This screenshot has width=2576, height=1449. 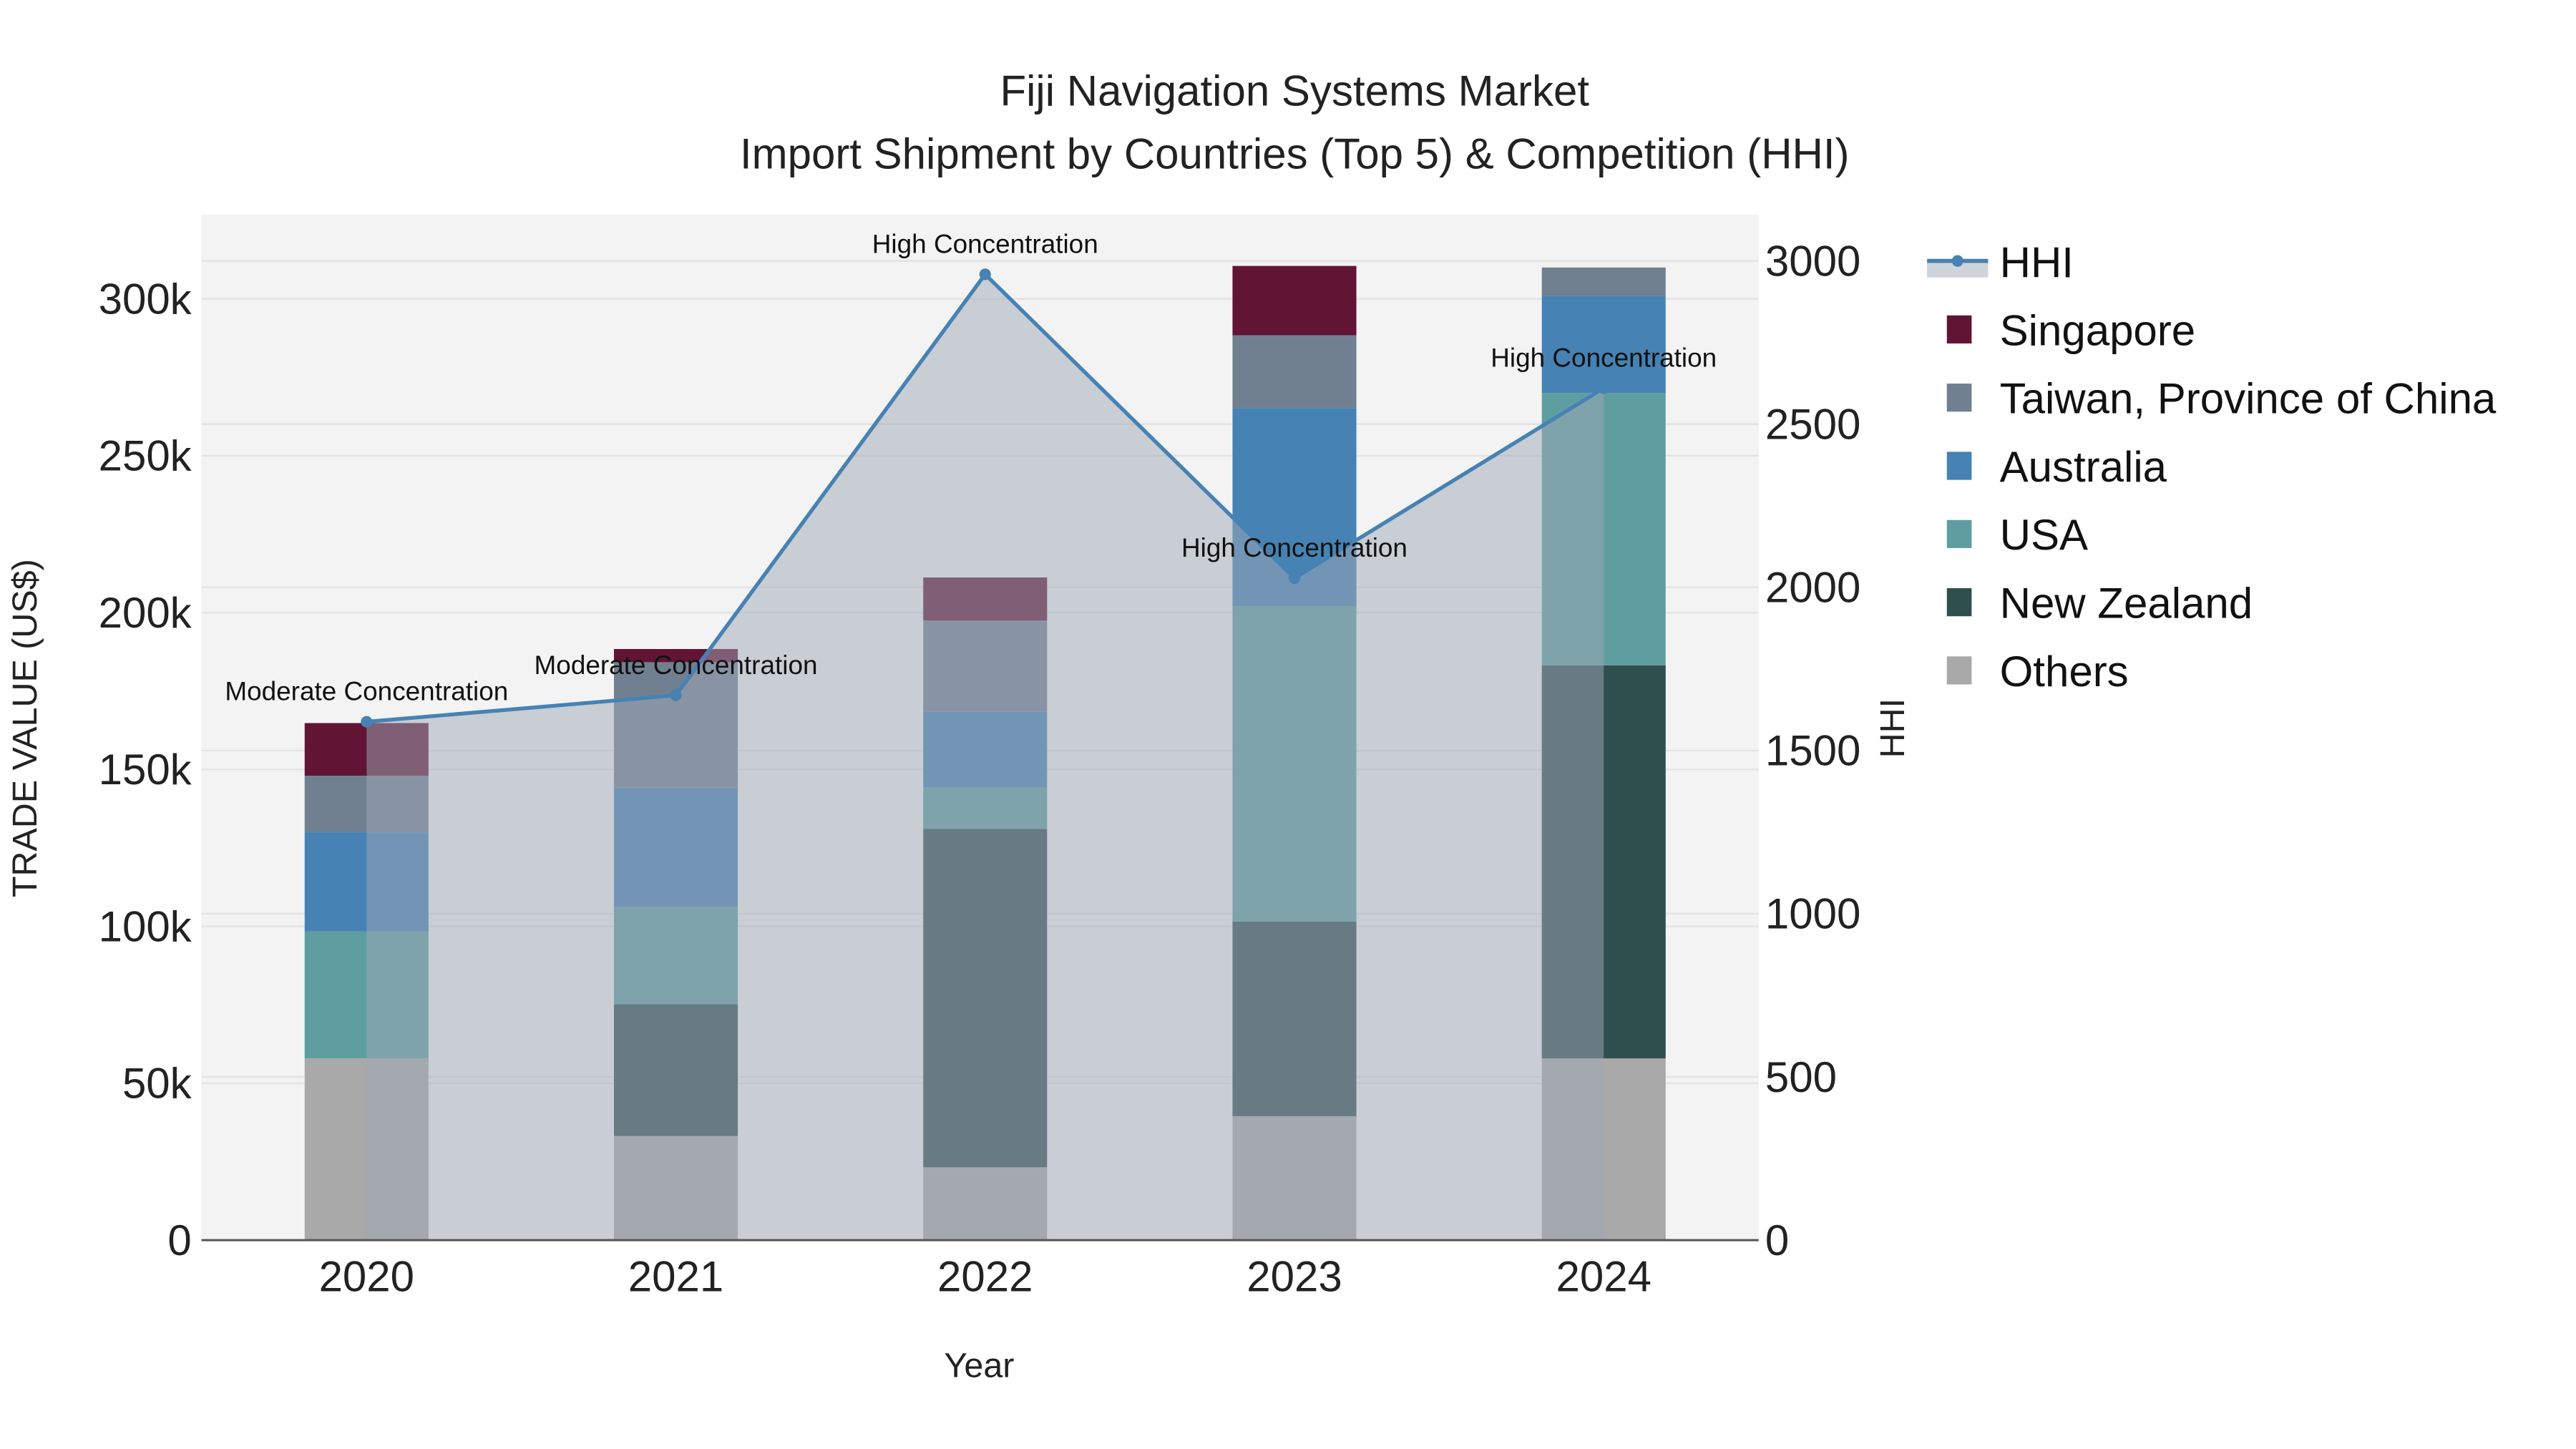 What do you see at coordinates (1892, 728) in the screenshot?
I see `y2-axis-title: HHI` at bounding box center [1892, 728].